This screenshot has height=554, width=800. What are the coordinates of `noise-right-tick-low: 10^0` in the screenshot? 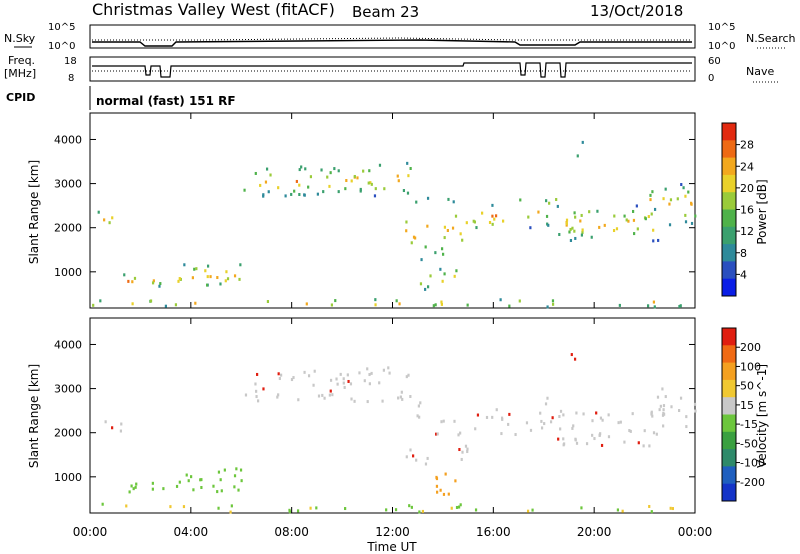 It's located at (721, 46).